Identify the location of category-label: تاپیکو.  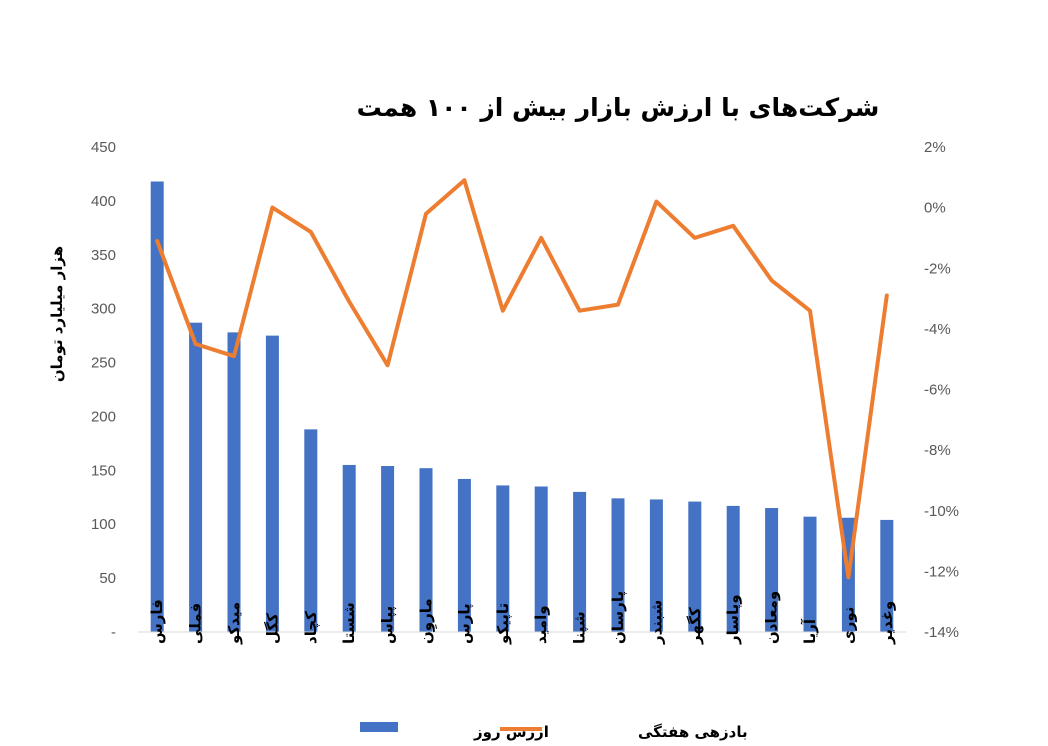
(503, 624).